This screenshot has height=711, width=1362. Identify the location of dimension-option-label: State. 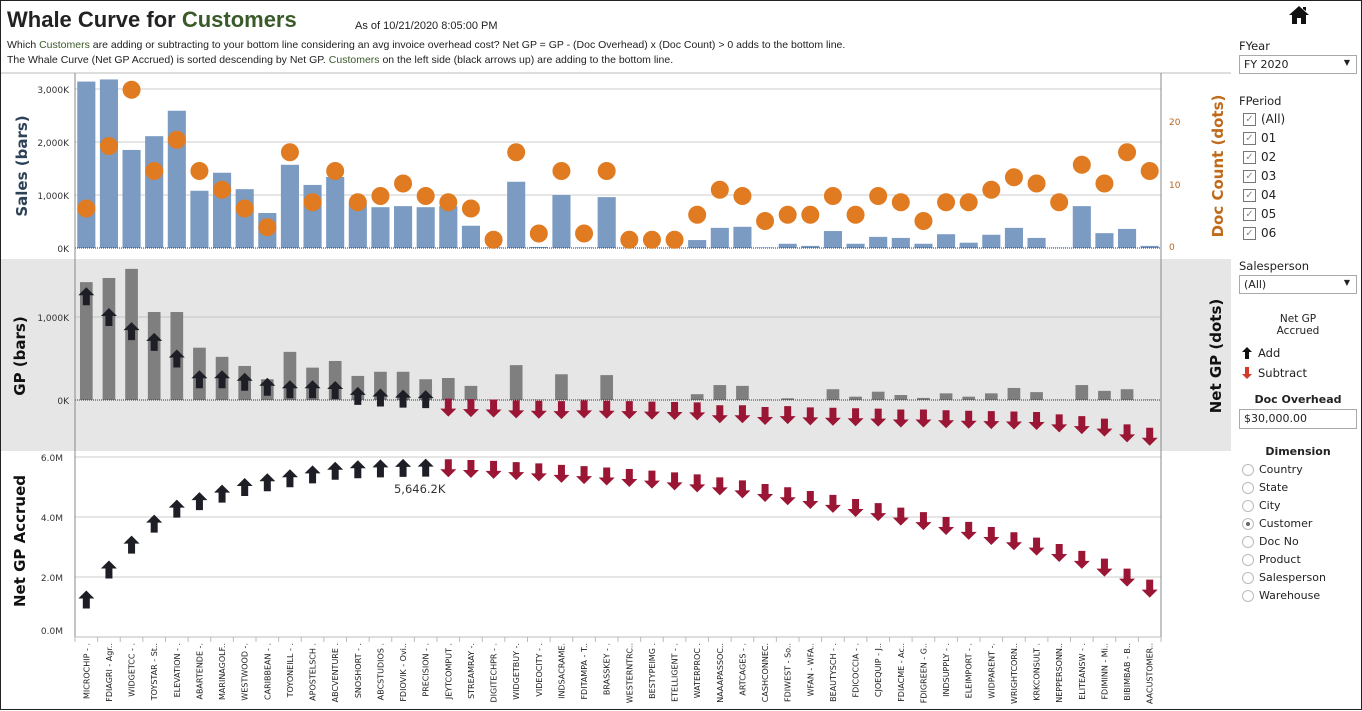
(1273, 487).